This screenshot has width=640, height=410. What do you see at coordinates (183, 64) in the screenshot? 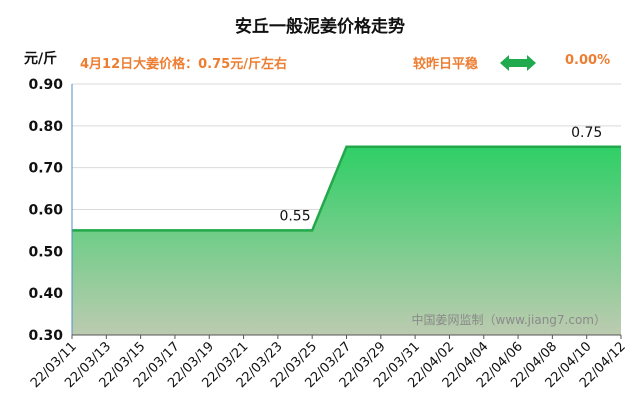
I see `price-note: 4月12日大姜价格：0.75元/斤左右` at bounding box center [183, 64].